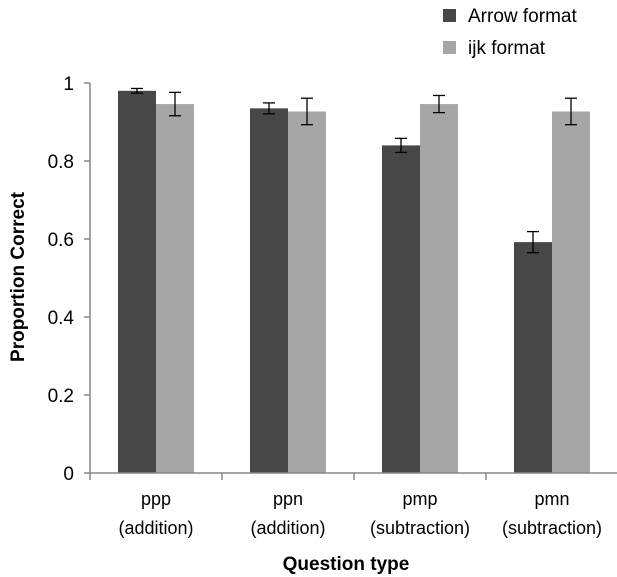 Image resolution: width=617 pixels, height=577 pixels. Describe the element at coordinates (307, 111) in the screenshot. I see `error-bar-ijk-format-ppn` at that location.